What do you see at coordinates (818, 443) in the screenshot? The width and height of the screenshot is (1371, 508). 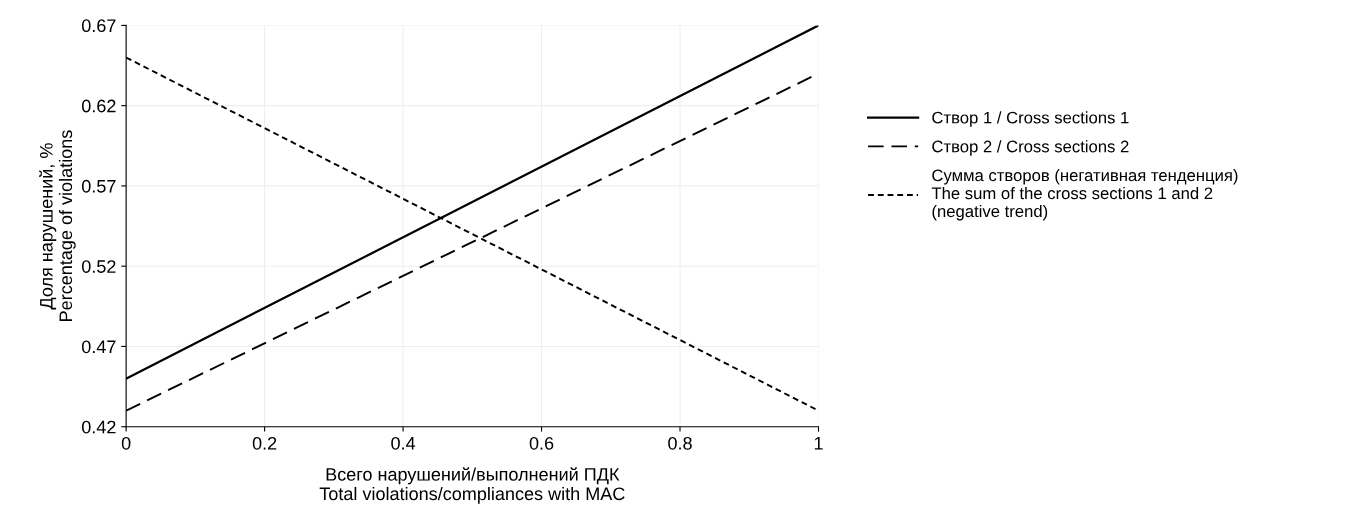 I see `x-tick-label: 1` at bounding box center [818, 443].